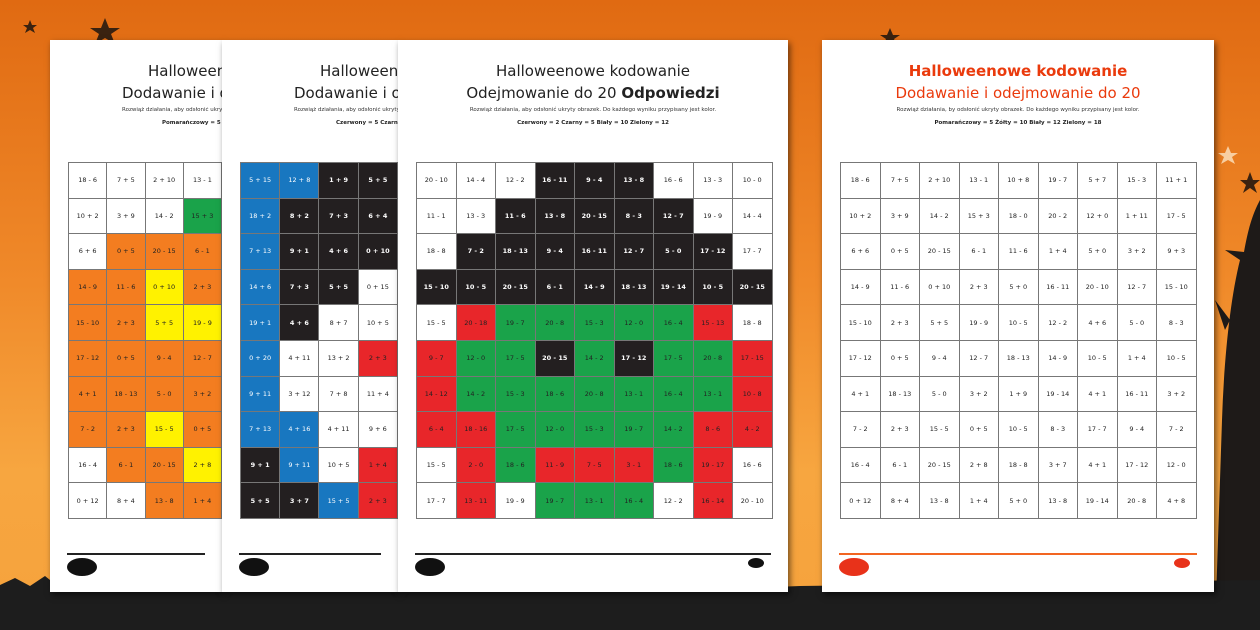  What do you see at coordinates (346, 93) in the screenshot?
I see `worksheet-subtitle: Dodawanie i odejmowanie do 20` at bounding box center [346, 93].